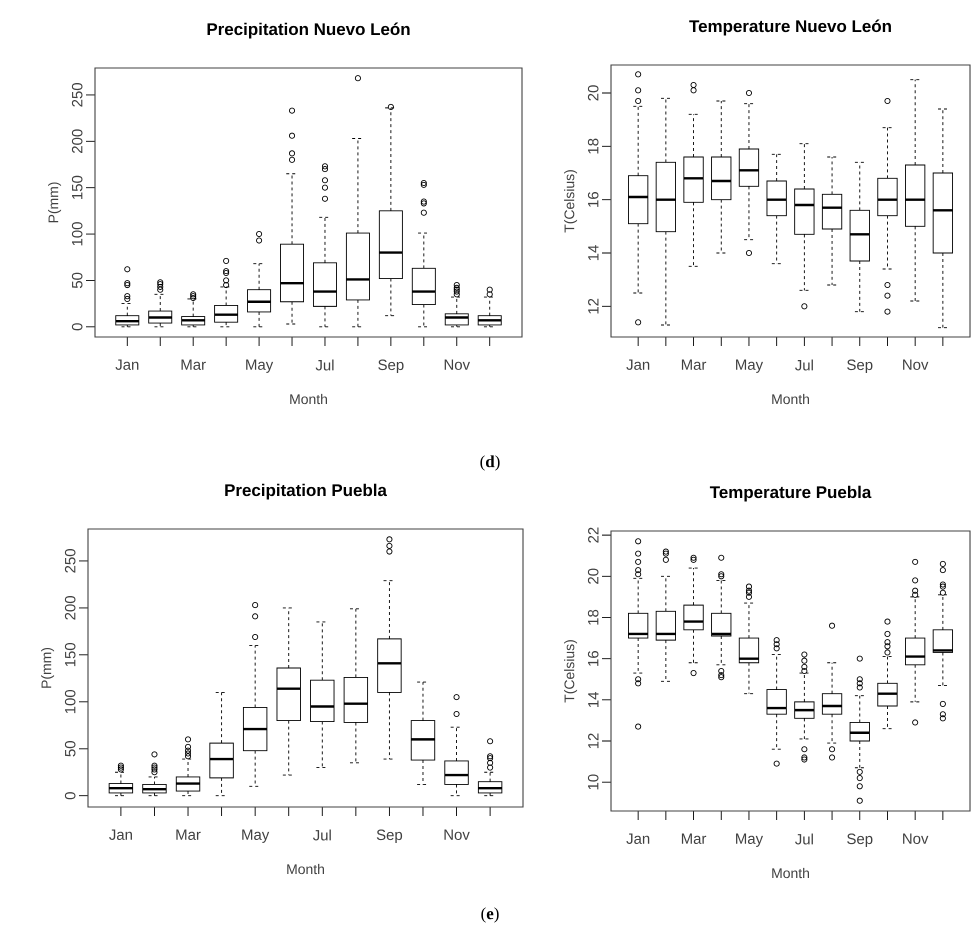 The image size is (976, 936). I want to click on chart-title: Precipitation Nuevo León, so click(309, 30).